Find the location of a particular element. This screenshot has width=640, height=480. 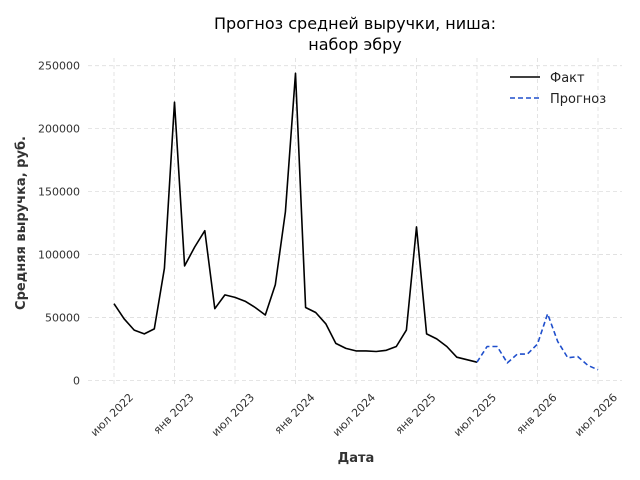

x-tick-label: июл 2025 is located at coordinates (475, 415).